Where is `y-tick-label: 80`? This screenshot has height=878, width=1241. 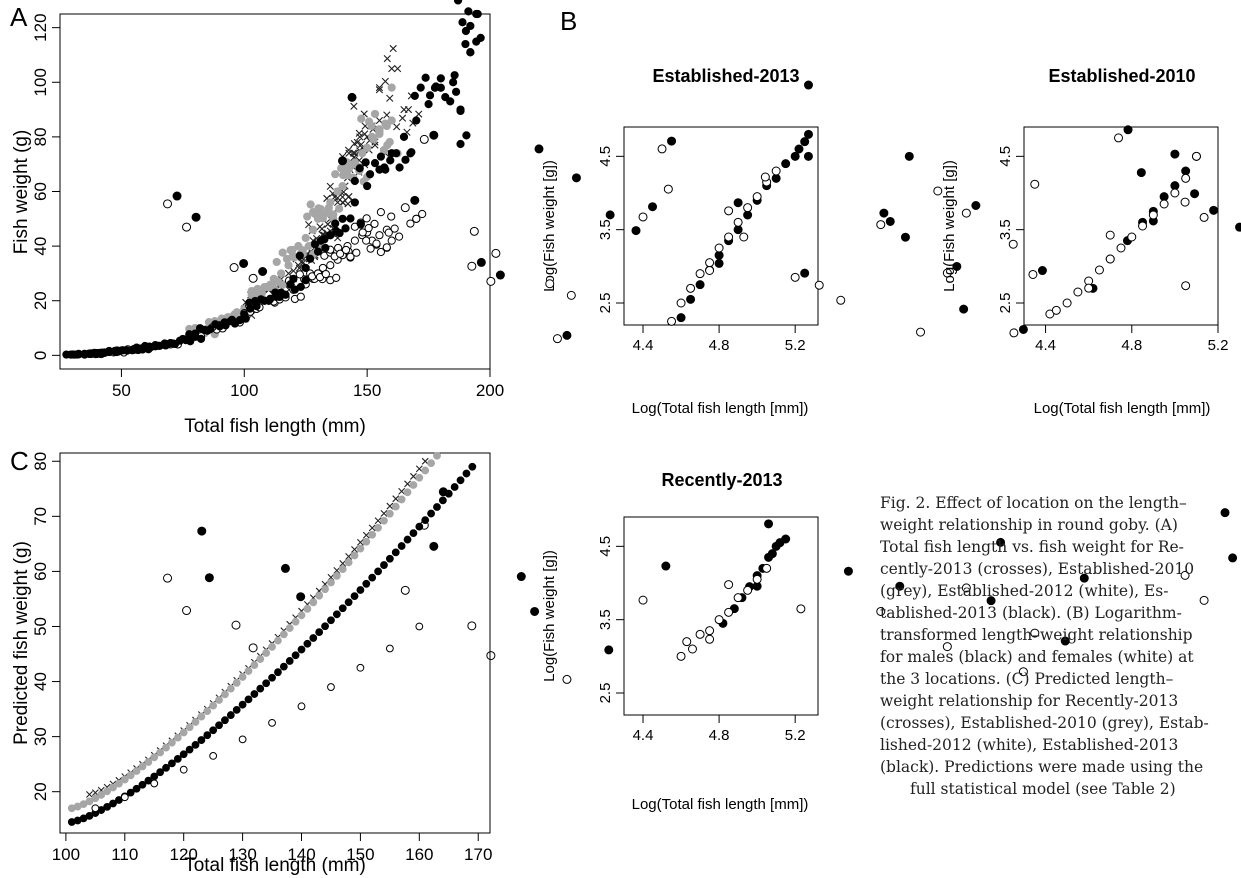
y-tick-label: 80 is located at coordinates (40, 461).